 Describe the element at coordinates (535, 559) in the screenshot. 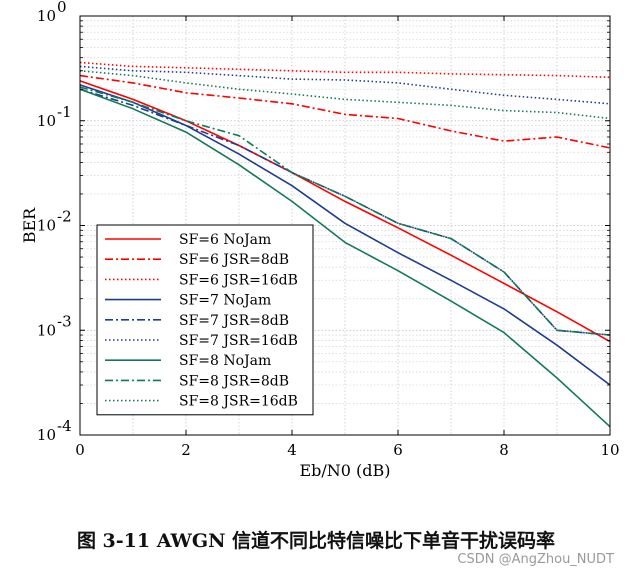

I see `watermark: CSDN @AngZhou_NUDT` at that location.